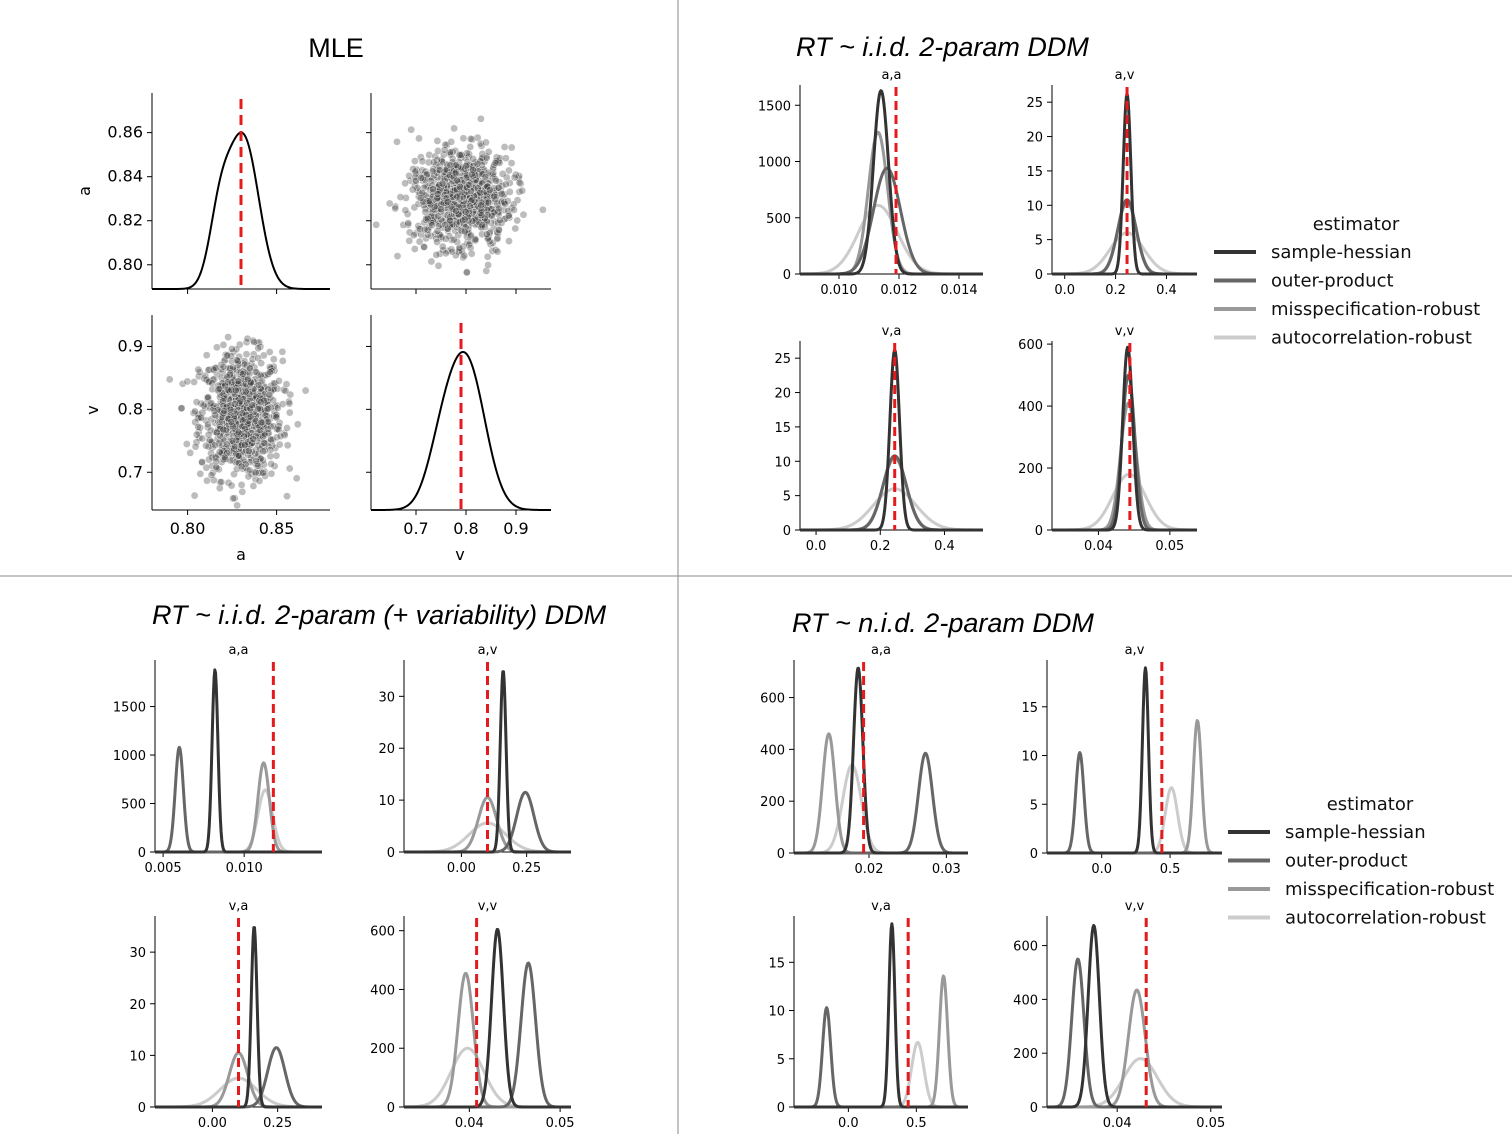 The height and width of the screenshot is (1134, 1512). I want to click on panel-a-v: a,v 0.0 0.5 0 5 10 15, so click(1122, 760).